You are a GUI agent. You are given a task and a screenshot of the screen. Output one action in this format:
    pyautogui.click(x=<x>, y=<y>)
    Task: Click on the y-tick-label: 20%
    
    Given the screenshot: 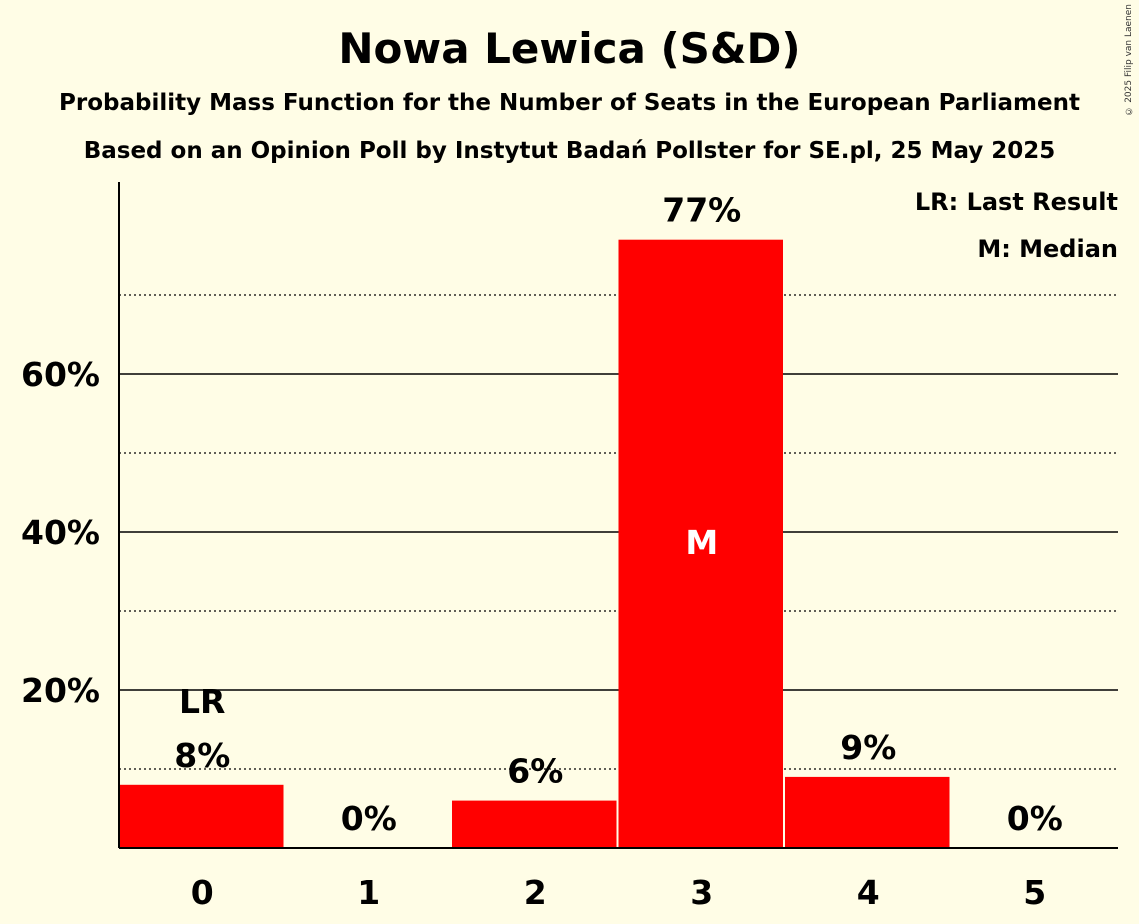 What is the action you would take?
    pyautogui.click(x=60, y=690)
    